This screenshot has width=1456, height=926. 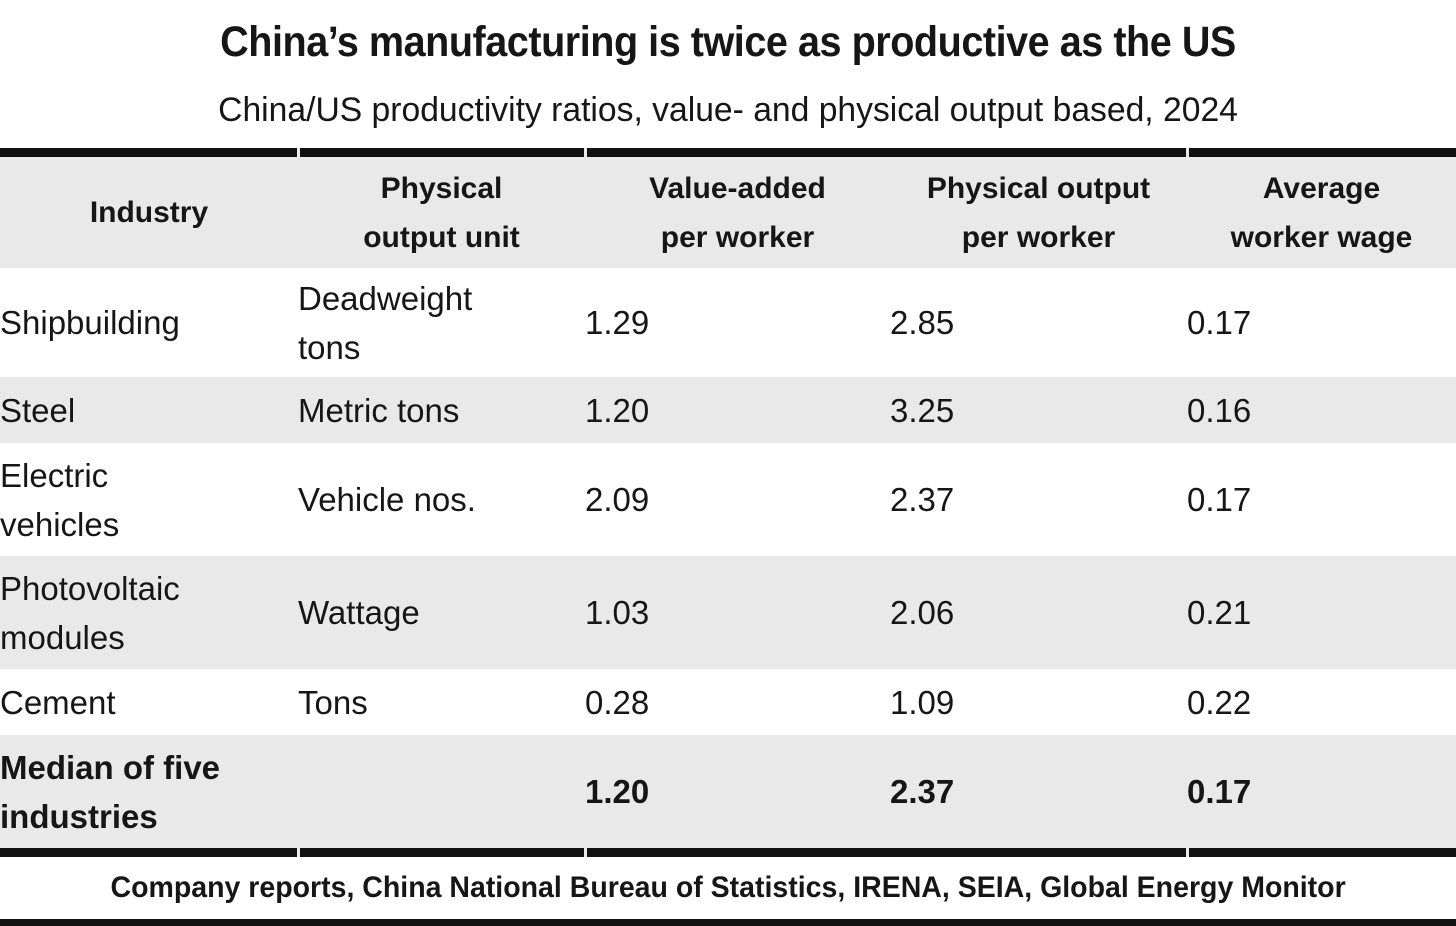 What do you see at coordinates (149, 612) in the screenshot?
I see `industry-cell: Photovoltaic modules` at bounding box center [149, 612].